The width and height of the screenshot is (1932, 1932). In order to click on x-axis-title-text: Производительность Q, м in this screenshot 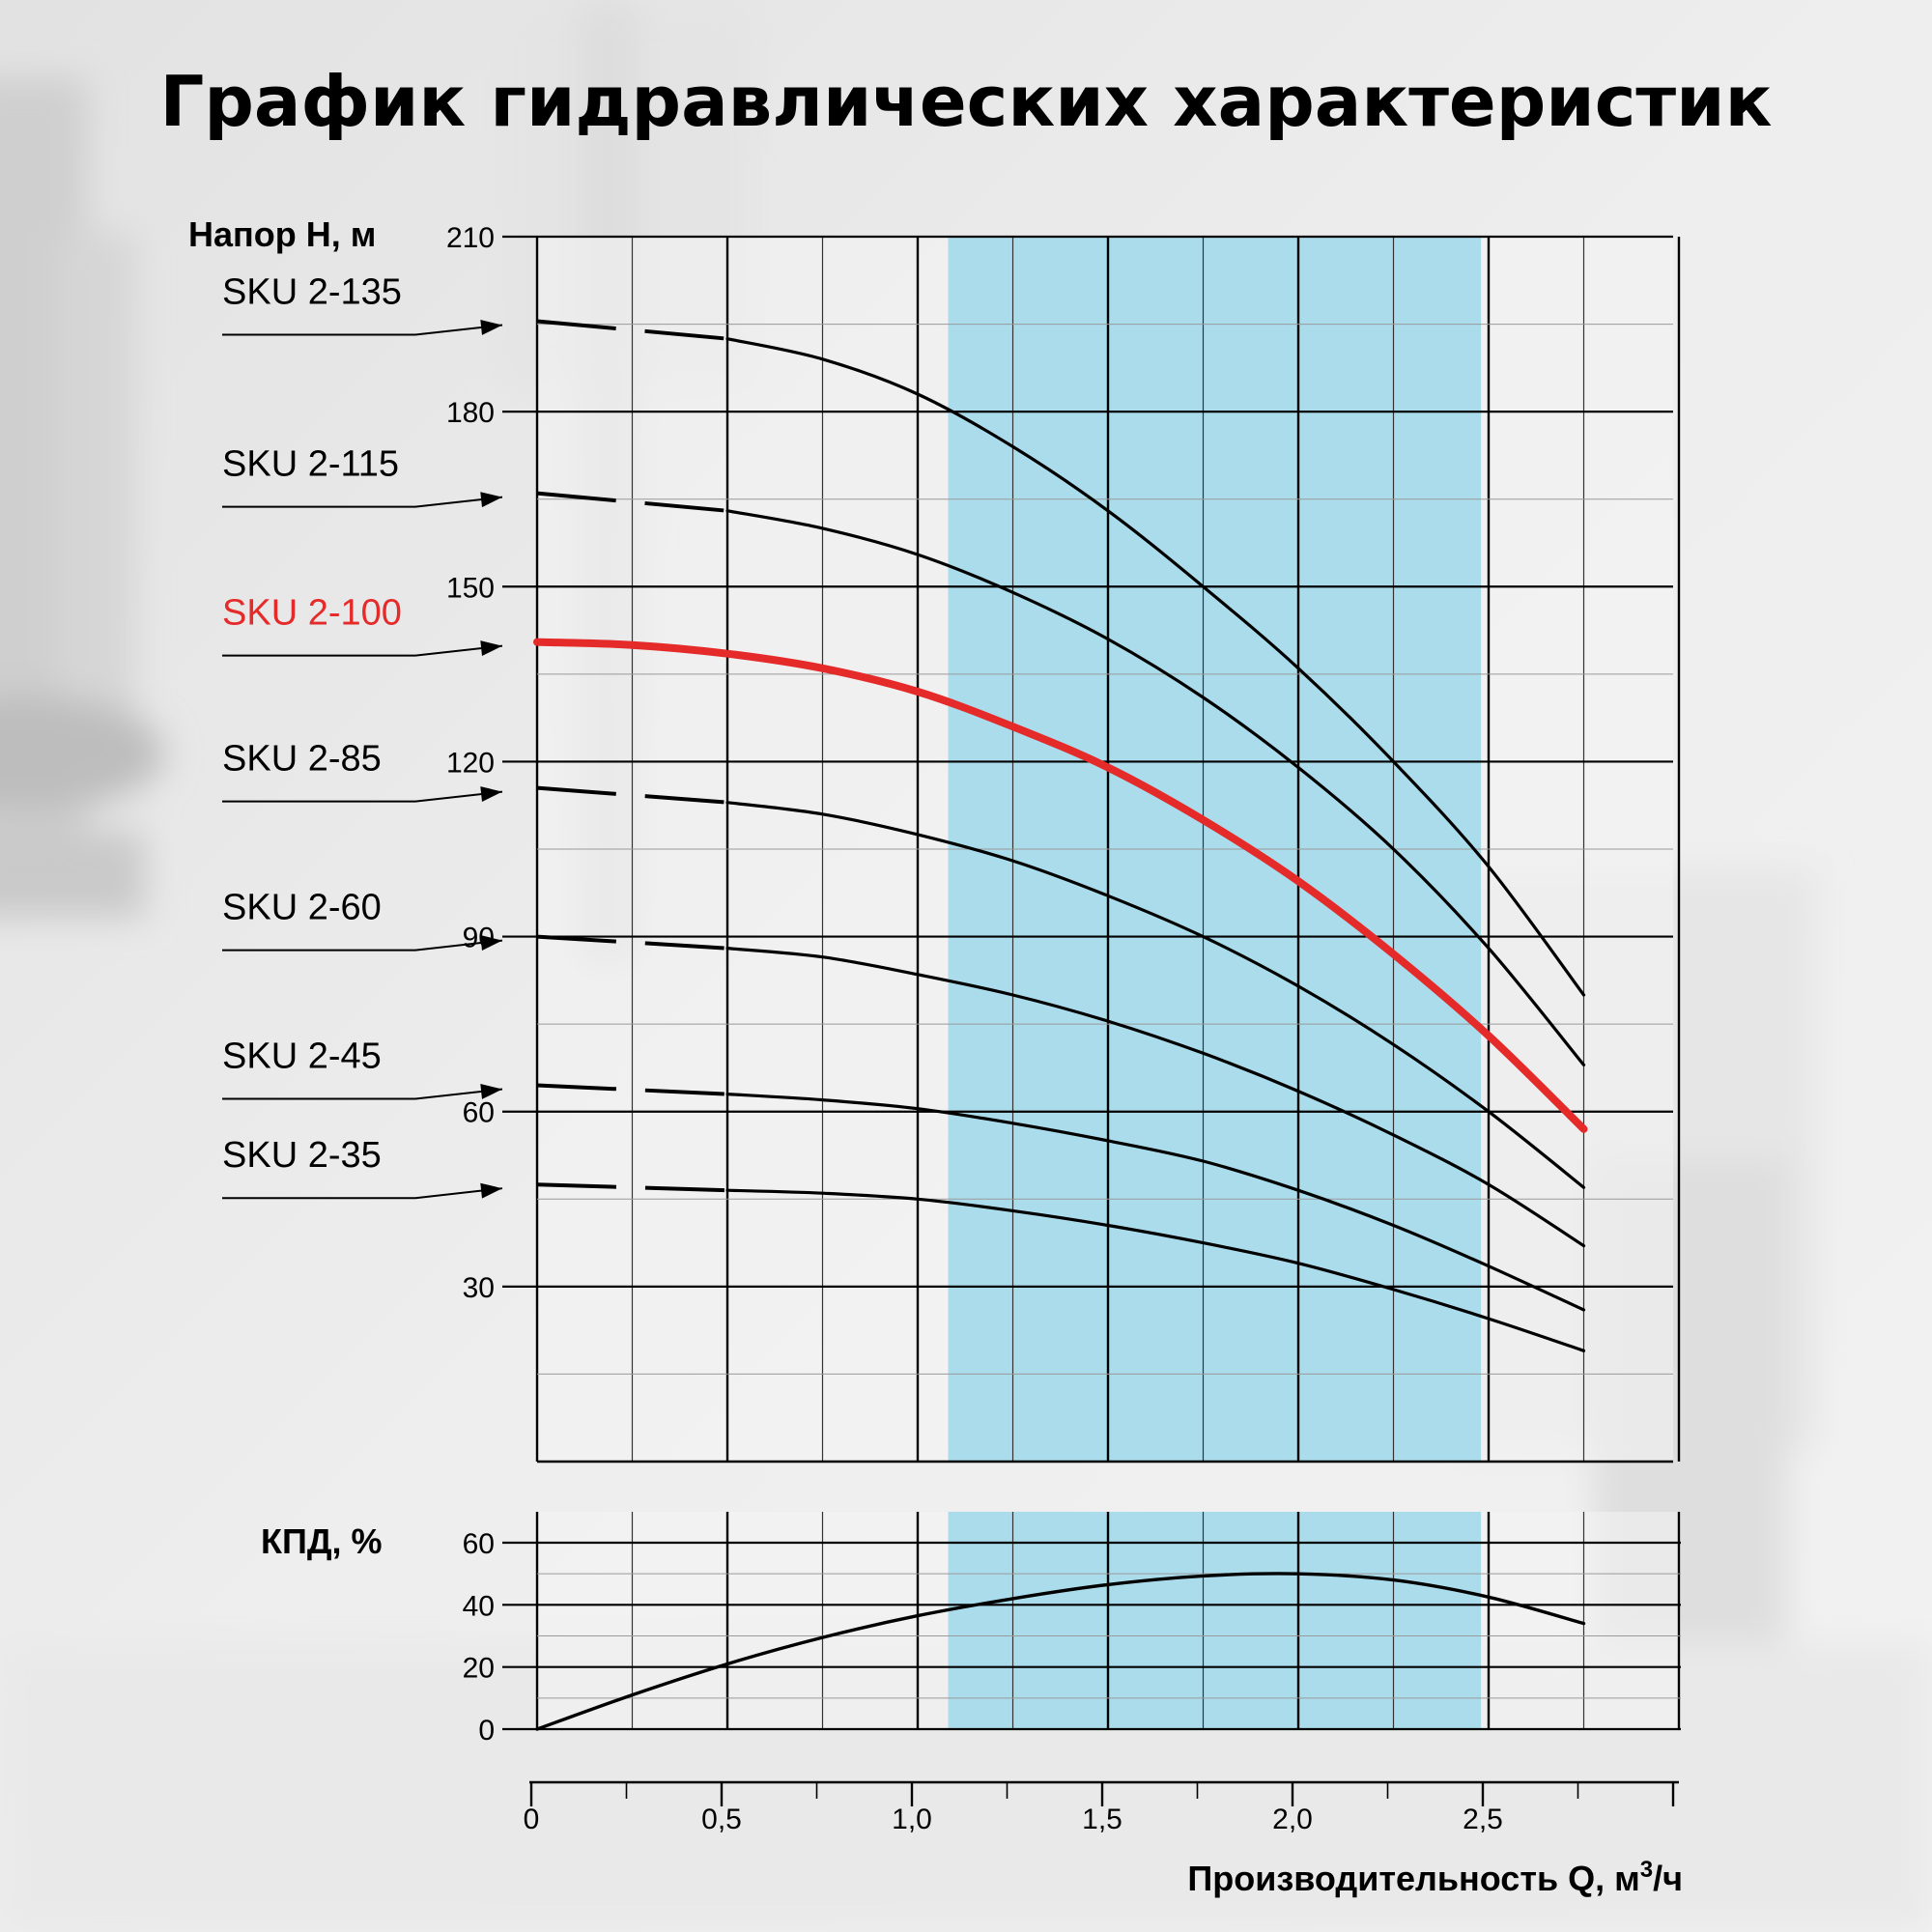, I will do `click(1413, 1878)`.